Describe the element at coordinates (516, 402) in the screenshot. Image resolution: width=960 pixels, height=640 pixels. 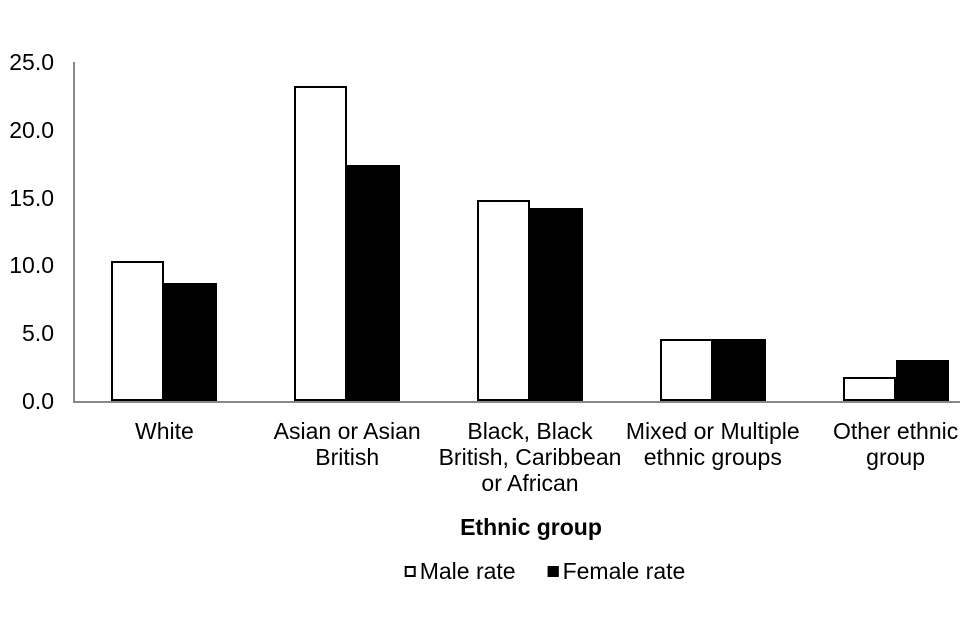
I see `x-axis-line` at that location.